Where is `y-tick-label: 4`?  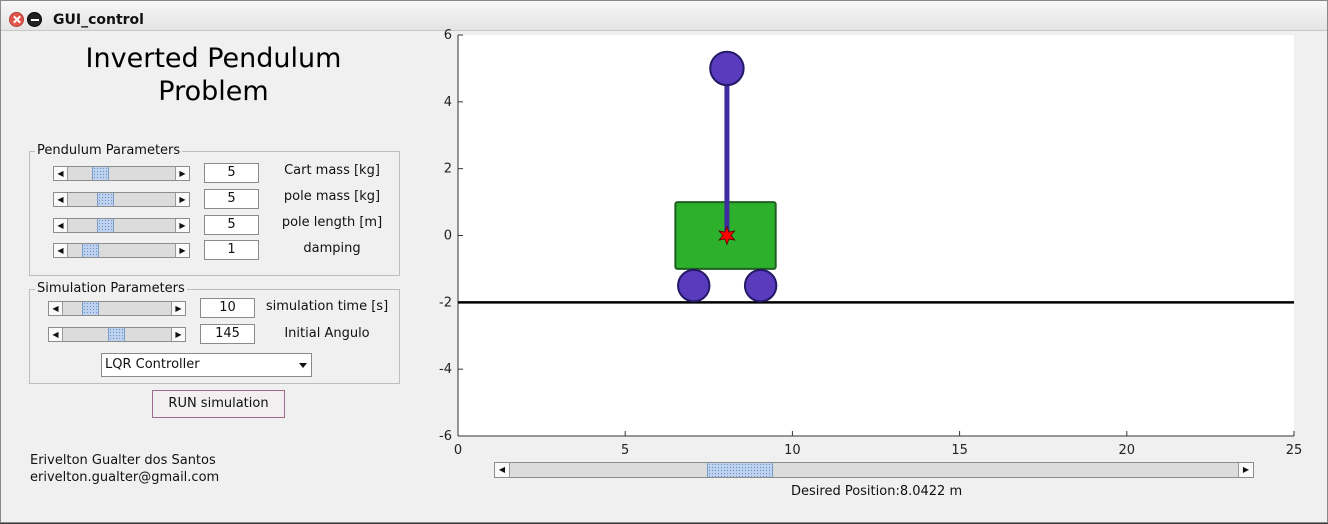
y-tick-label: 4 is located at coordinates (448, 102).